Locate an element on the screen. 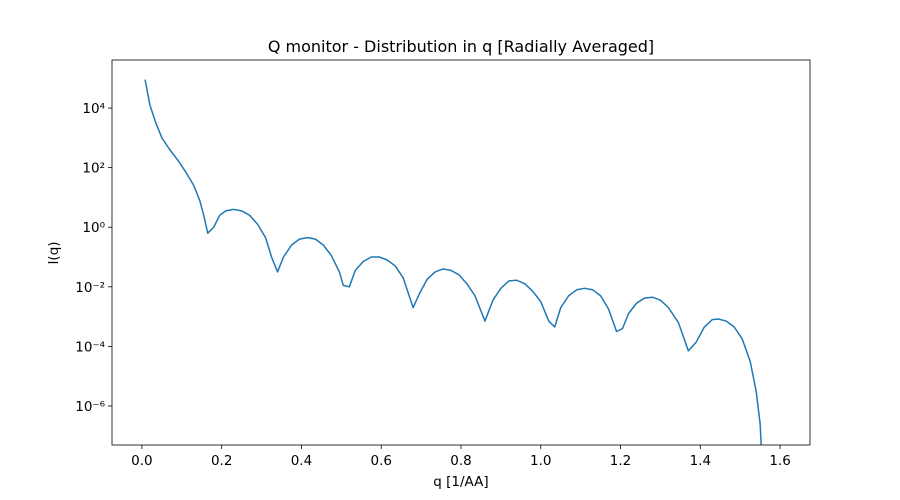  x-tick-label: 0.4 is located at coordinates (301, 461).